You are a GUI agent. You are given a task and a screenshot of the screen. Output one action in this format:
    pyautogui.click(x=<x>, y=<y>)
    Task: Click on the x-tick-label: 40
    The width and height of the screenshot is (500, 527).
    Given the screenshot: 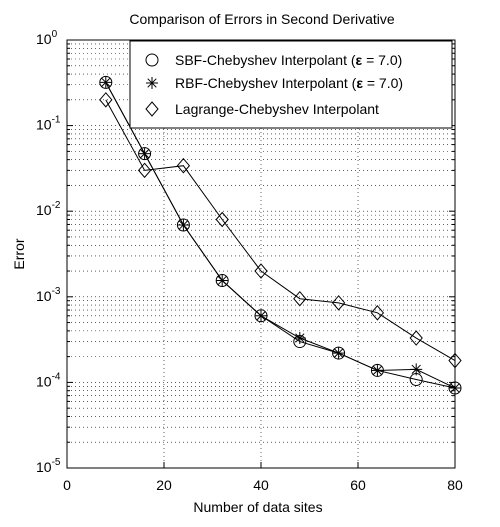 What is the action you would take?
    pyautogui.click(x=261, y=485)
    